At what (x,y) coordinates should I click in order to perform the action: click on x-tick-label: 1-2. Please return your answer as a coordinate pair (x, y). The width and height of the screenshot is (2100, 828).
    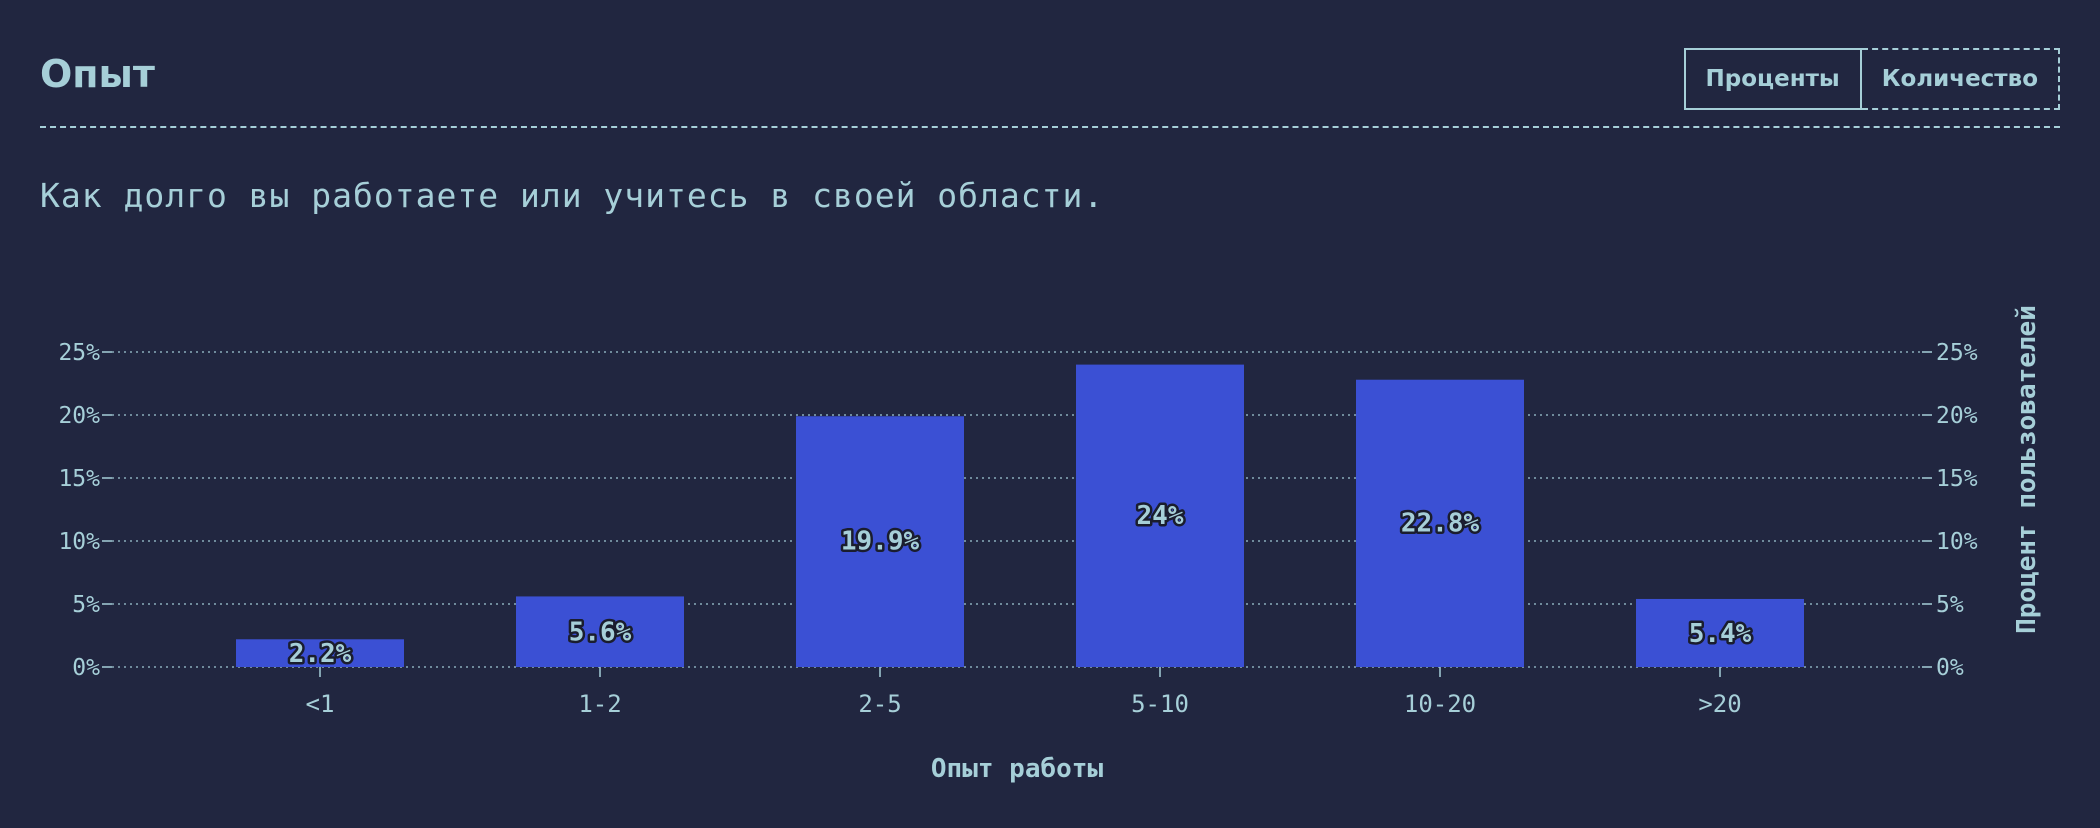
    Looking at the image, I should click on (599, 704).